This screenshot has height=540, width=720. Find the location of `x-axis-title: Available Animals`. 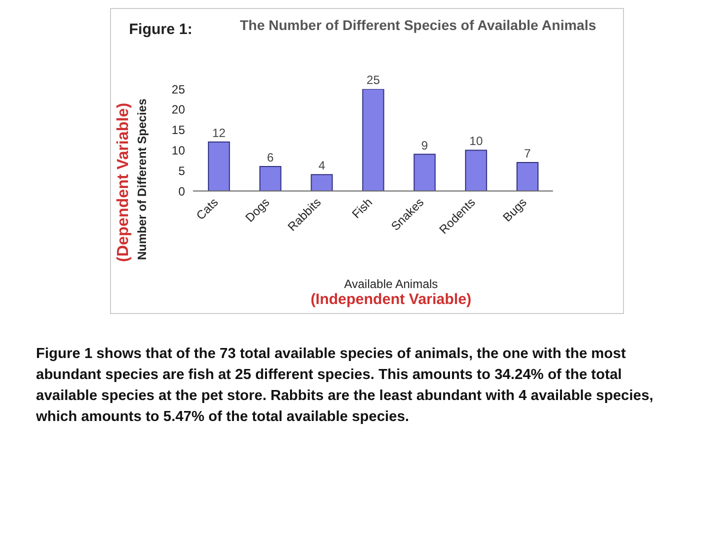

x-axis-title: Available Animals is located at coordinates (391, 284).